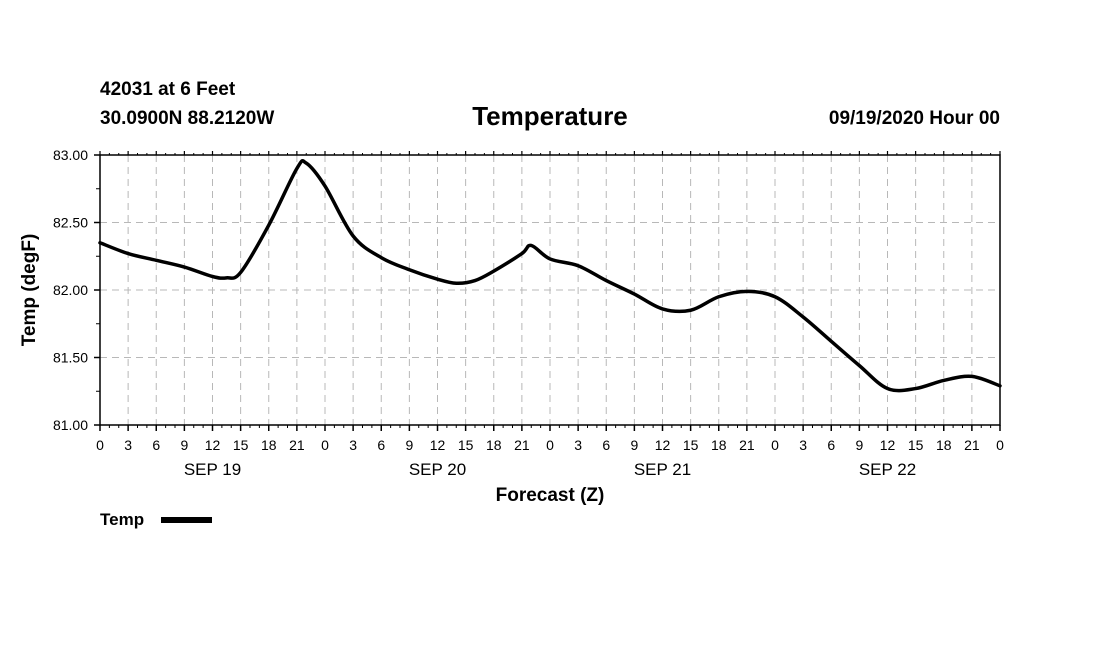 Image resolution: width=1100 pixels, height=650 pixels. Describe the element at coordinates (70, 358) in the screenshot. I see `y-tick-label: 81.50` at that location.